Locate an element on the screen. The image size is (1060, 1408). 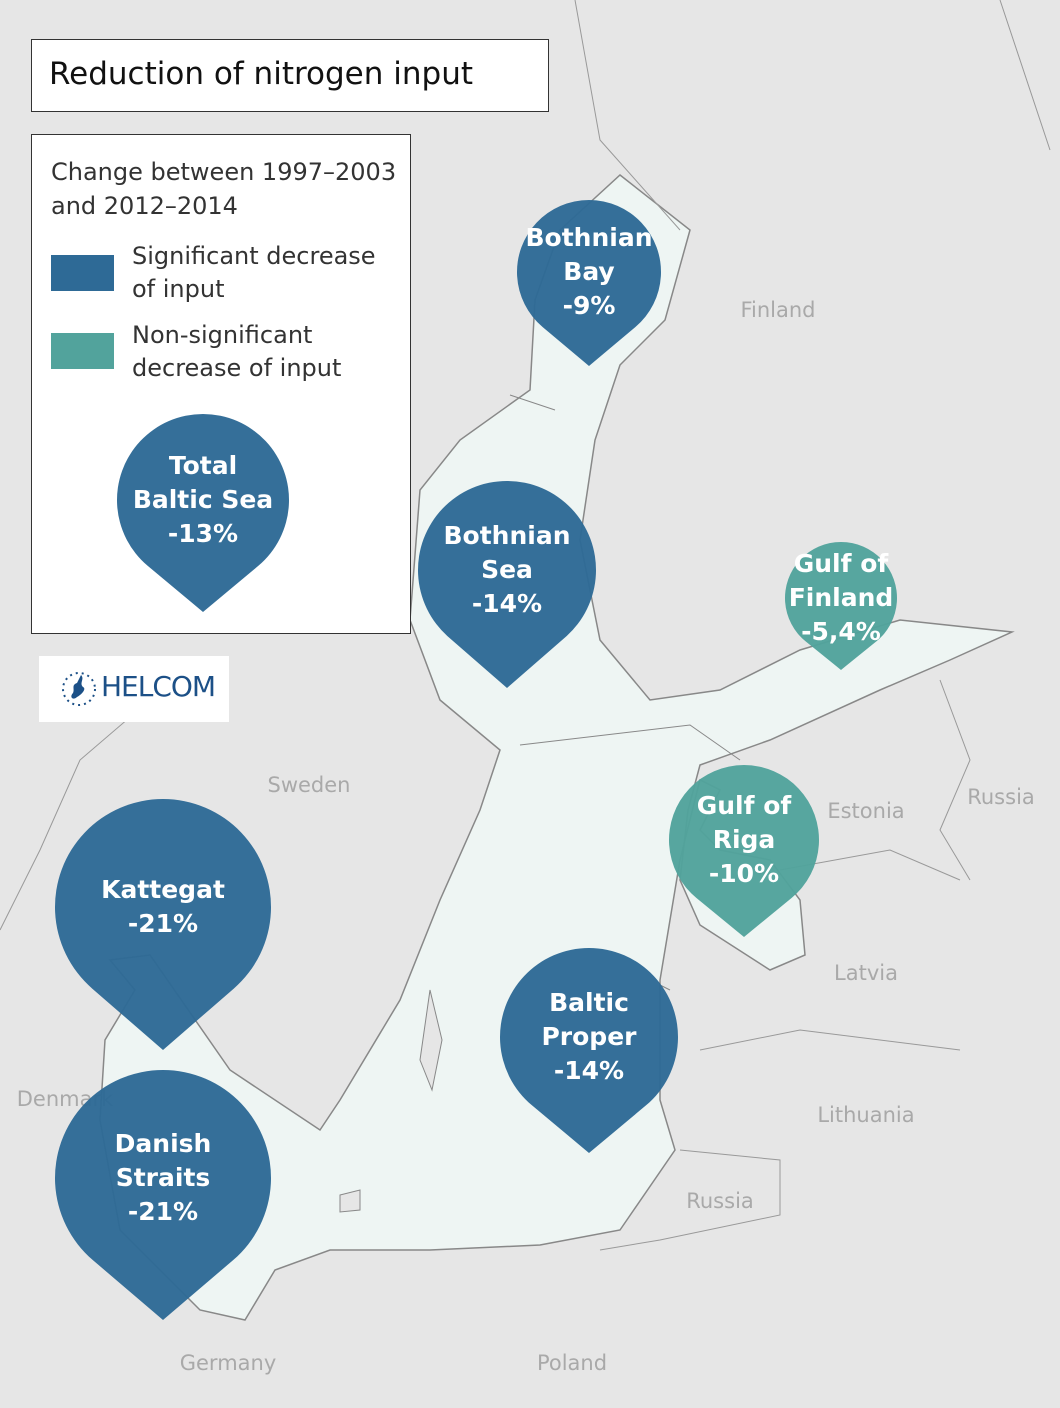
country-label-germany: Germany is located at coordinates (228, 1363).